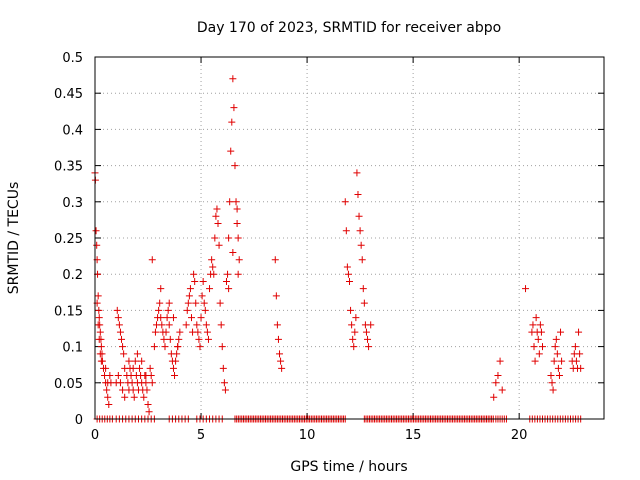 The width and height of the screenshot is (640, 480). I want to click on x-tick-label: 10, so click(307, 435).